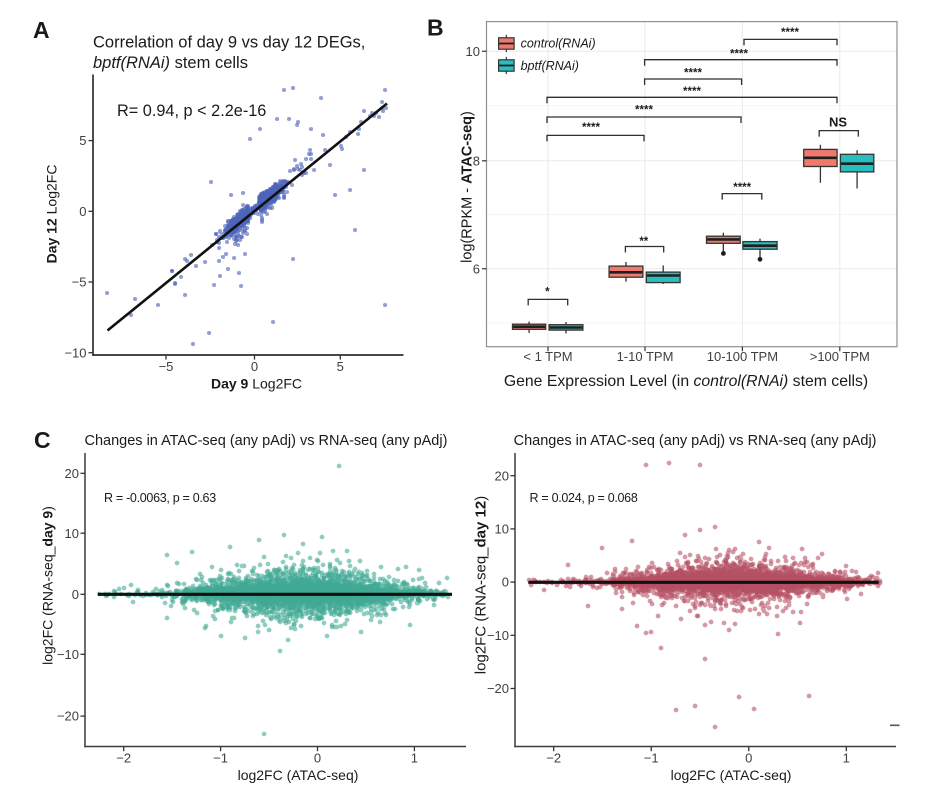  Describe the element at coordinates (47, 585) in the screenshot. I see `svg-text: log2FC (RNA-seq_day 9)` at that location.